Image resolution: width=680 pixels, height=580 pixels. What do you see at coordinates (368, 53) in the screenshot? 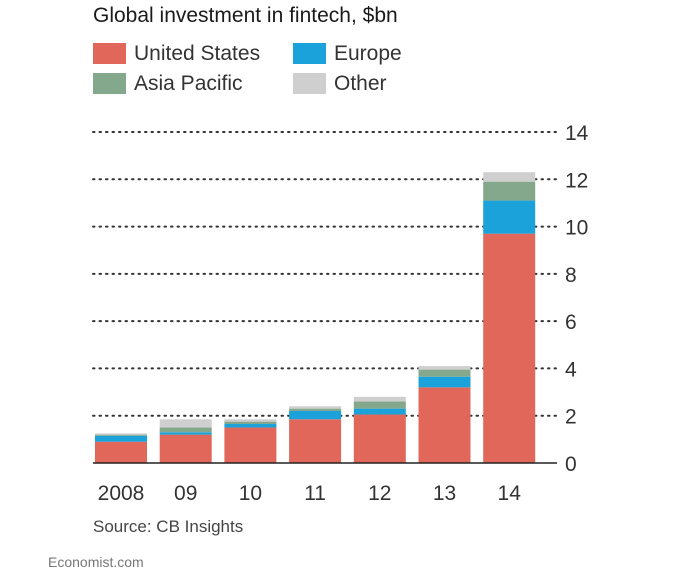
I see `legend-label: Europe` at bounding box center [368, 53].